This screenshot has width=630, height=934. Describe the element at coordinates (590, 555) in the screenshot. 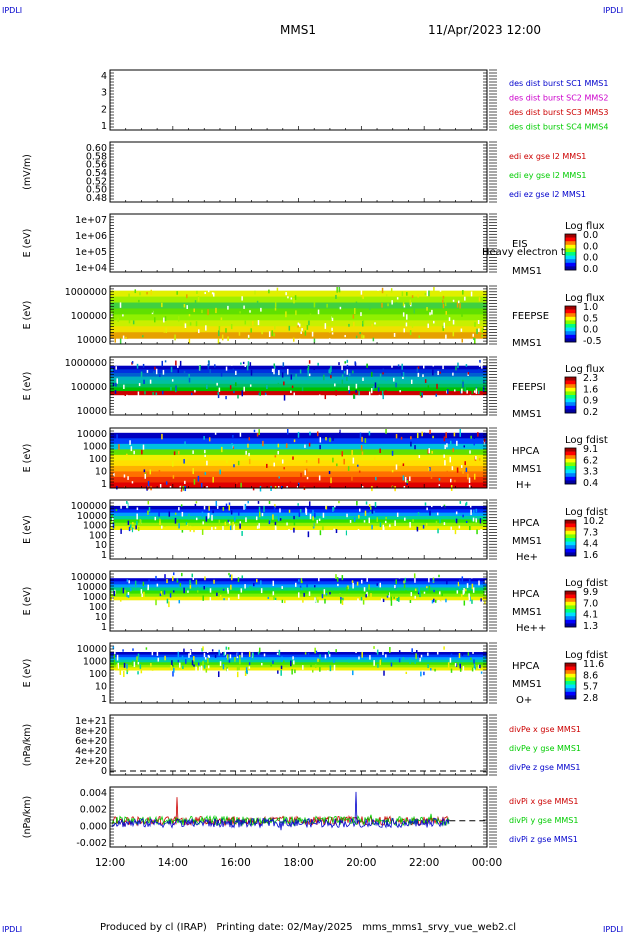

I see `colorbar-tick-label: 1.6` at that location.